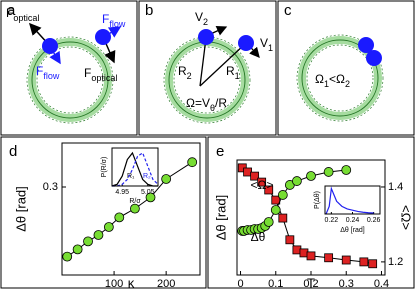  I want to click on diagram-label: Ω1<Ω2, so click(332, 80).